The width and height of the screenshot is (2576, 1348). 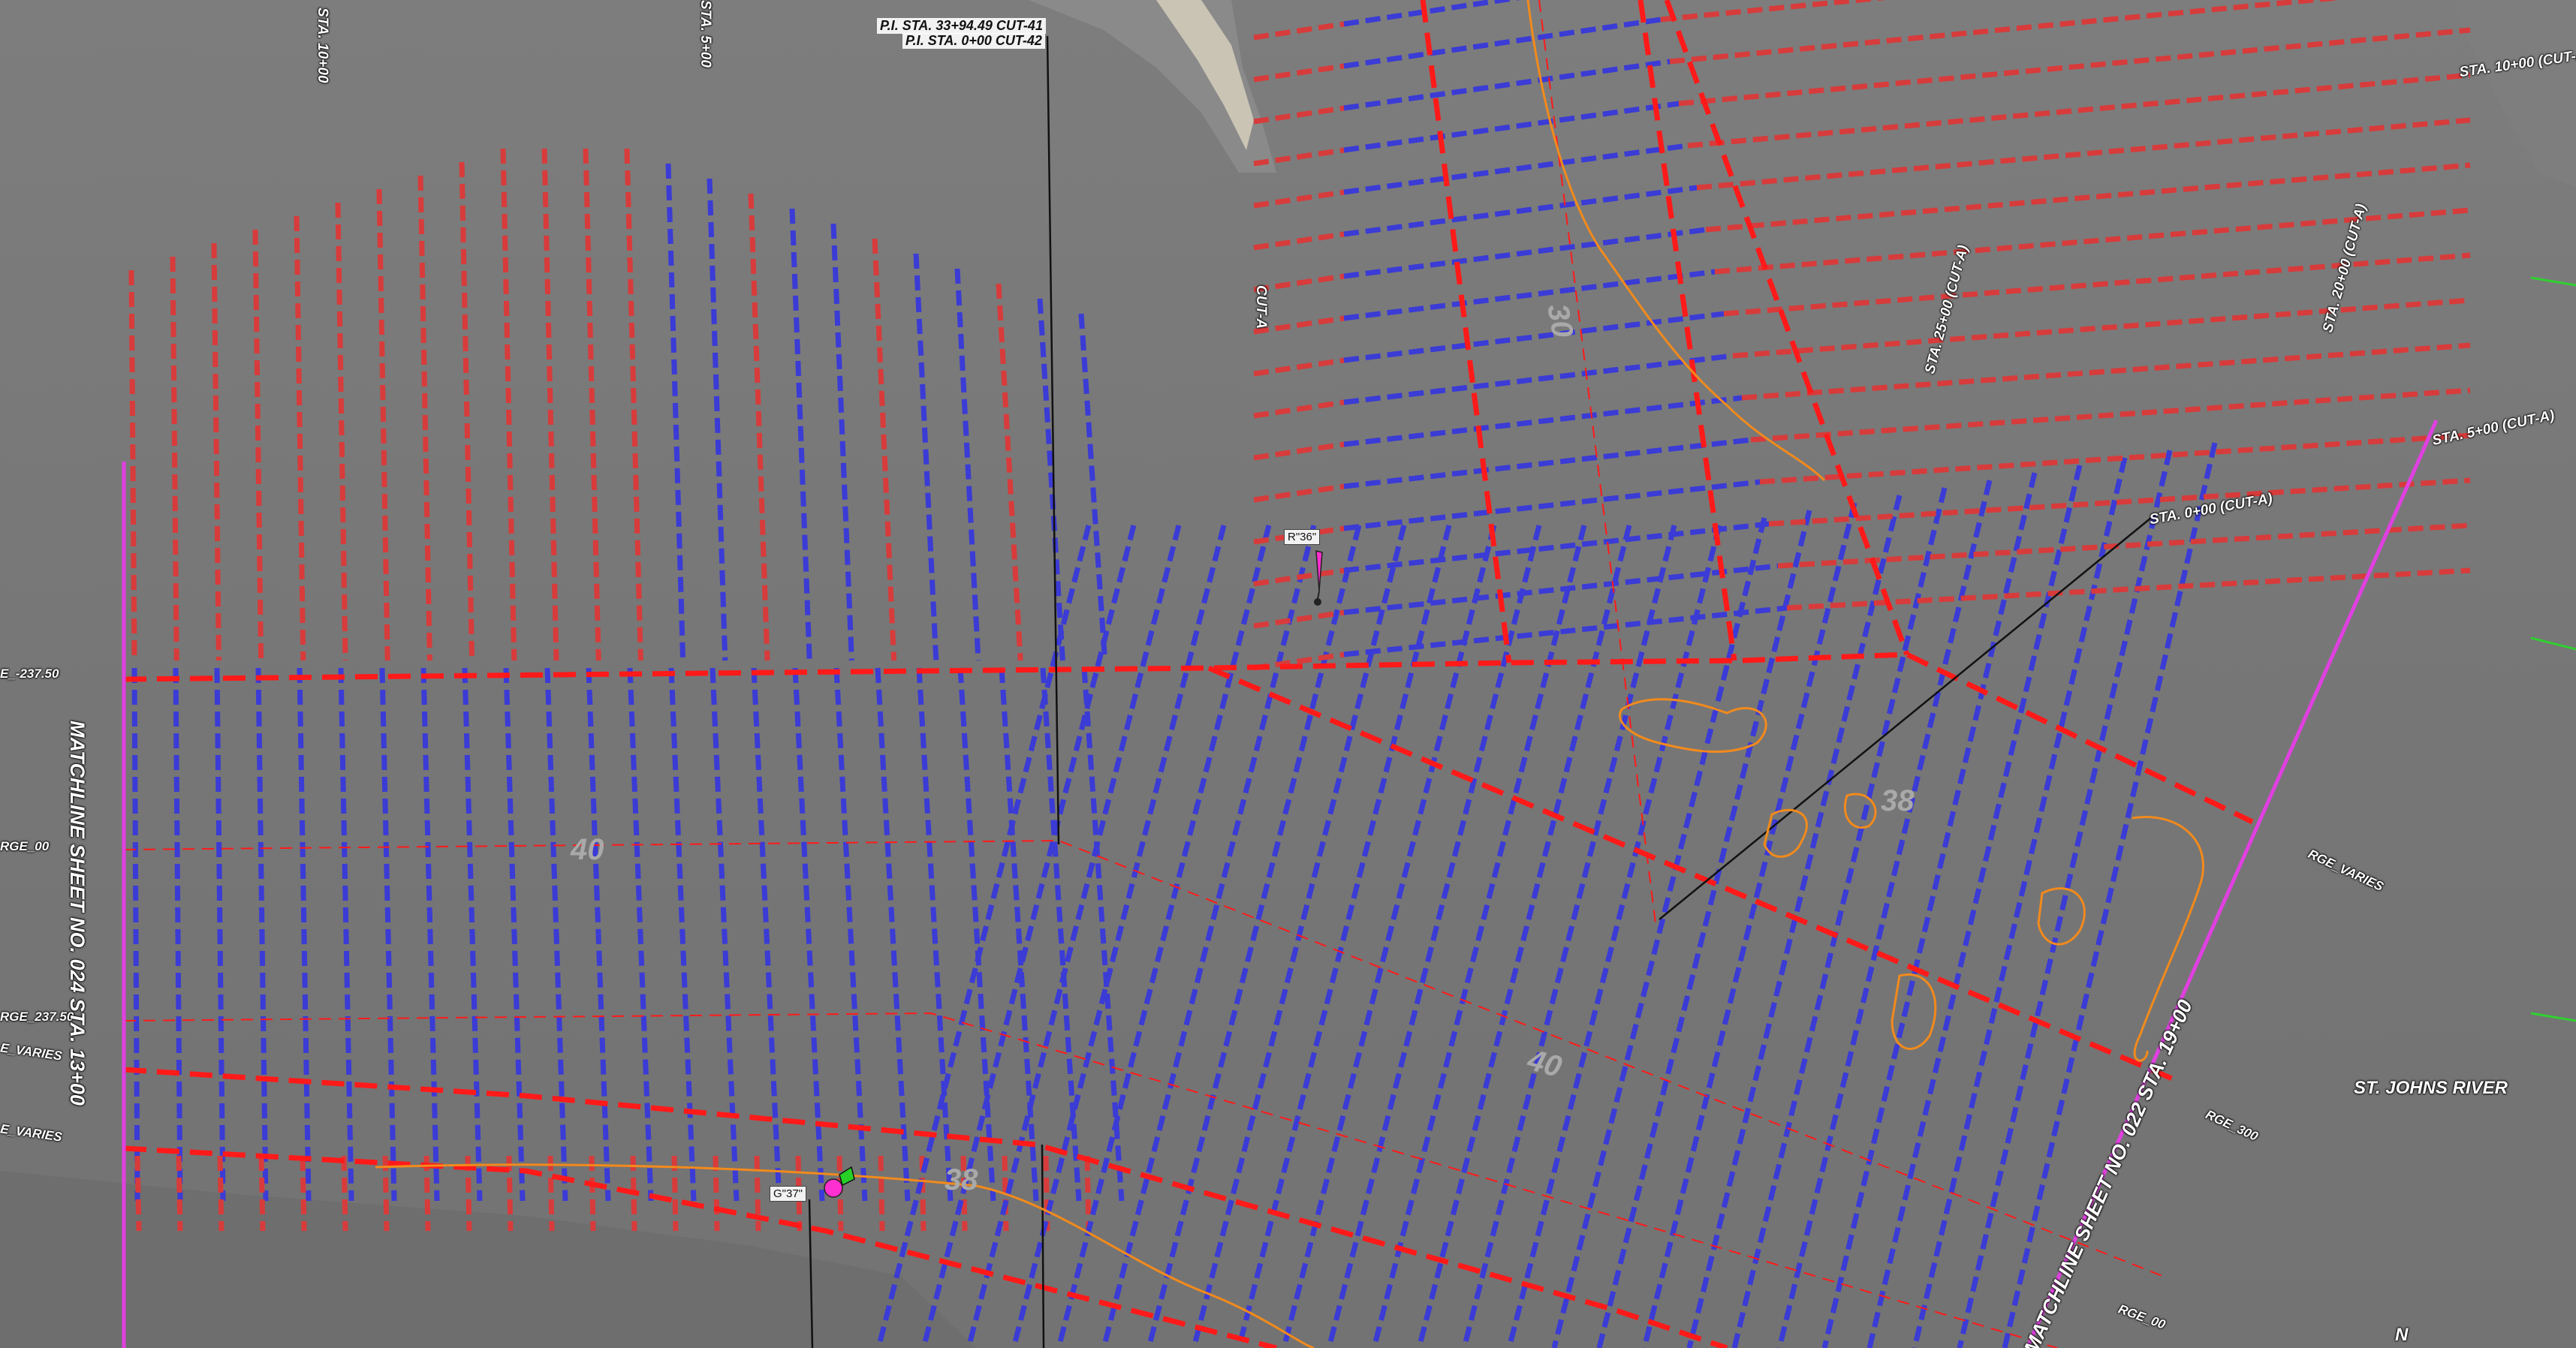 What do you see at coordinates (2553, 649) in the screenshot?
I see `edge-ticks` at bounding box center [2553, 649].